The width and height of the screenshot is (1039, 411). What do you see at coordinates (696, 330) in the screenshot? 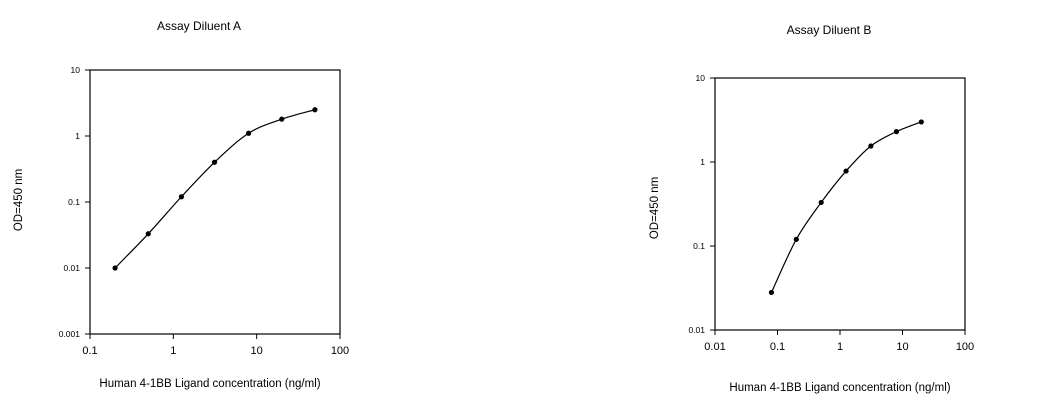
I see `chart-b-y-tick-label-0: 0.01` at bounding box center [696, 330].